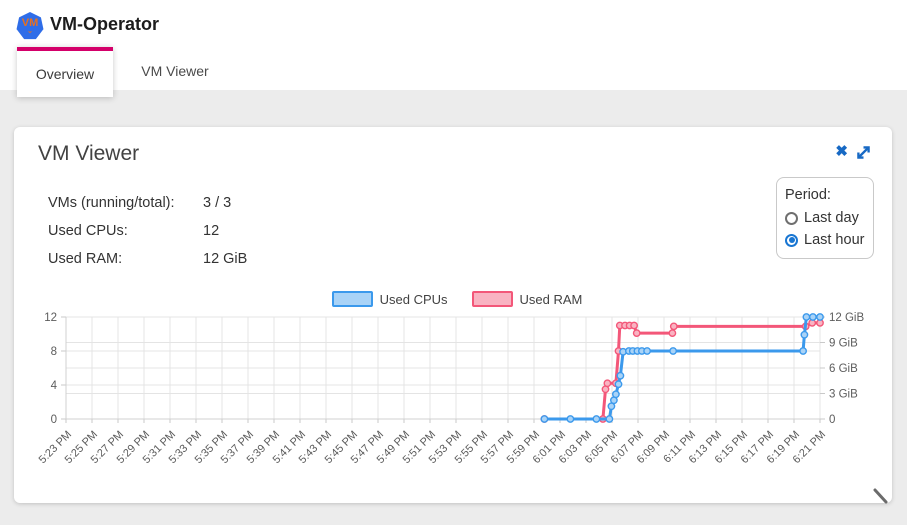 Image resolution: width=907 pixels, height=525 pixels. I want to click on app-title: VM-Operator, so click(105, 24).